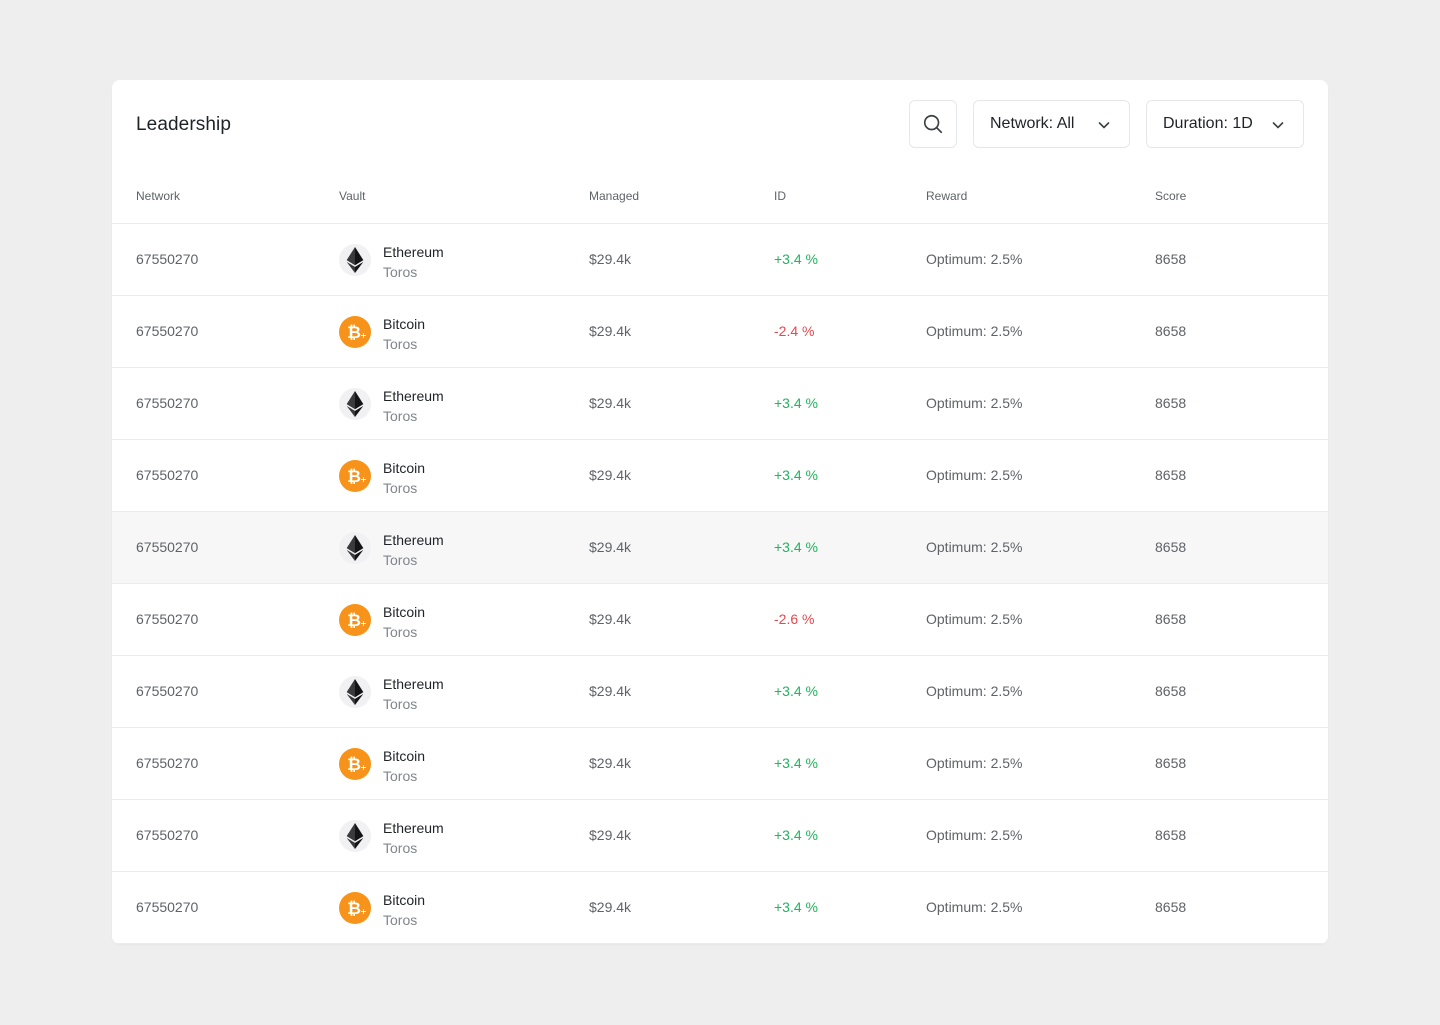 This screenshot has height=1025, width=1440. What do you see at coordinates (780, 196) in the screenshot?
I see `column-header-id: ID` at bounding box center [780, 196].